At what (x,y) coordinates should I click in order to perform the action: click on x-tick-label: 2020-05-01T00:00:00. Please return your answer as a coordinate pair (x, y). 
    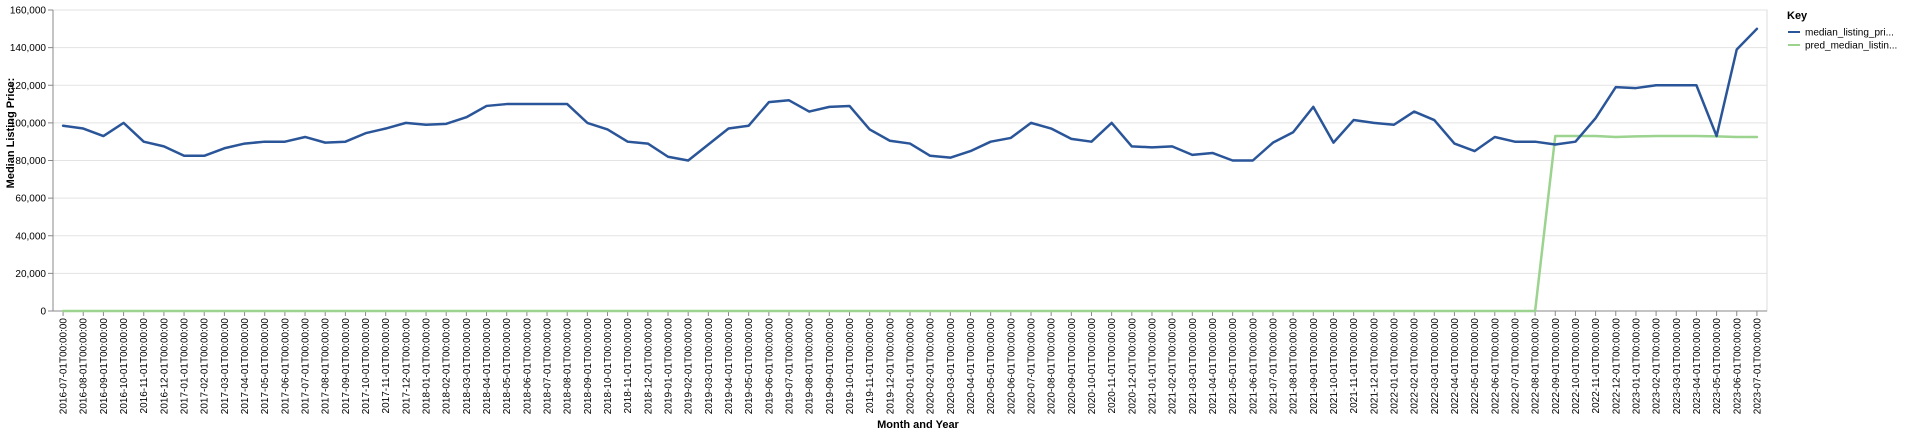
    Looking at the image, I should click on (991, 366).